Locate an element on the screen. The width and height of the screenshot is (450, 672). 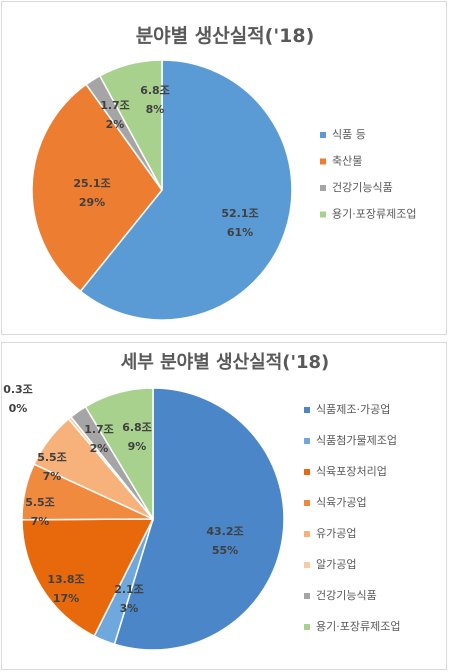
slice-percent-label: 17% is located at coordinates (66, 598).